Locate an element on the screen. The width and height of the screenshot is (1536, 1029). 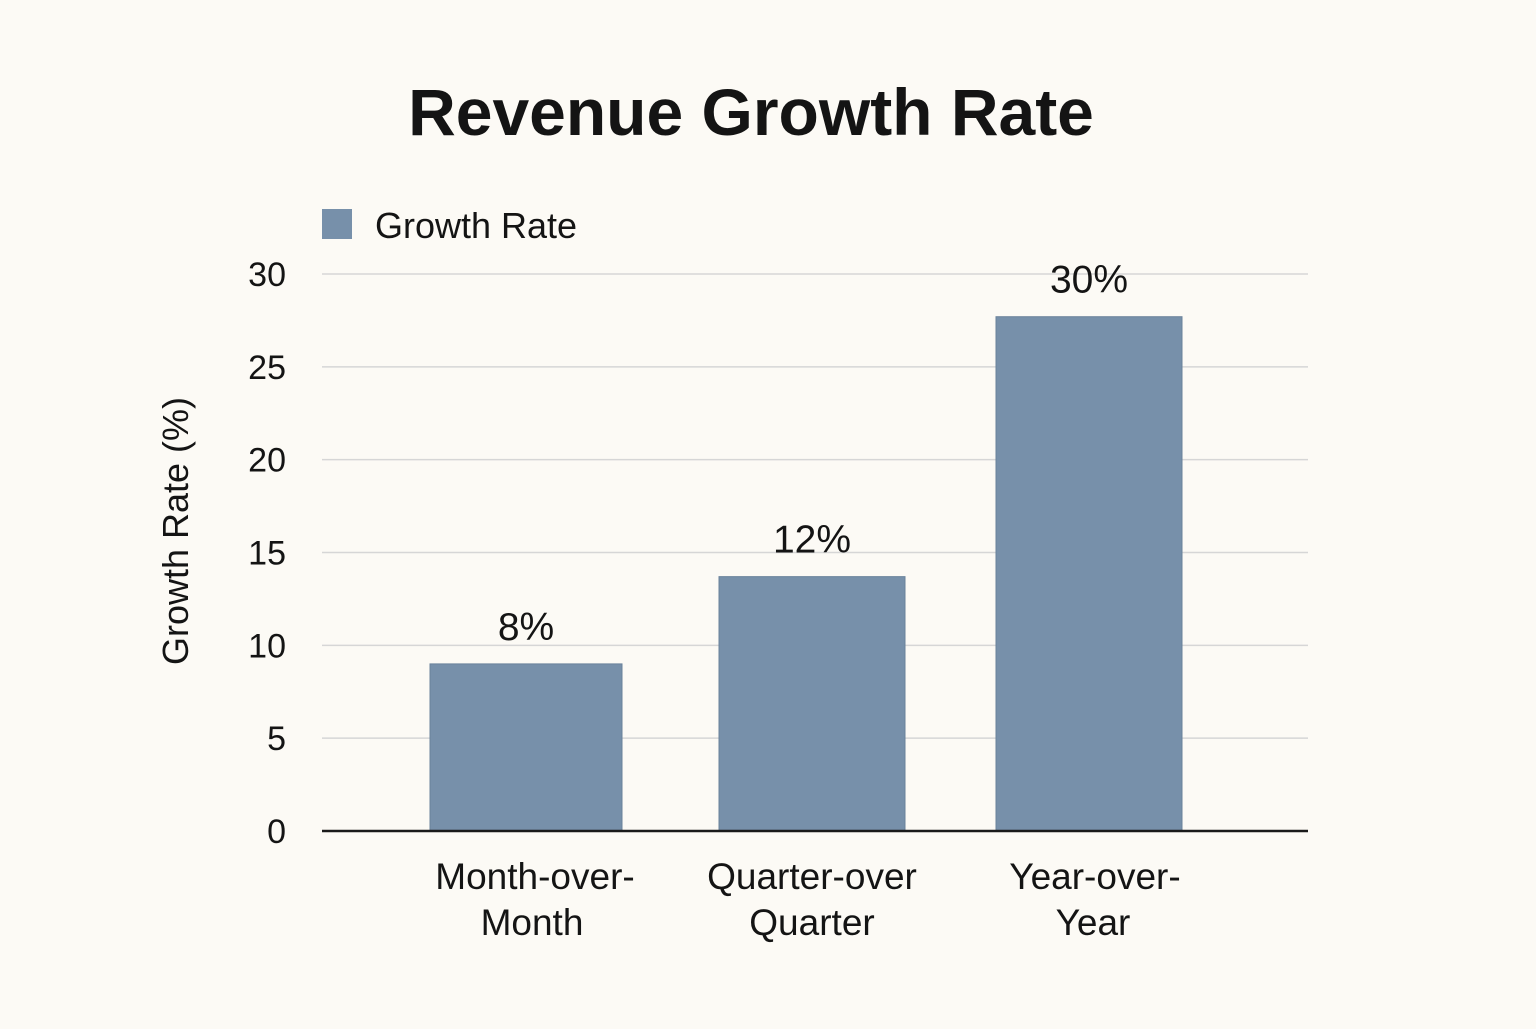
y-axis-title: Growth Rate (%) is located at coordinates (175, 531).